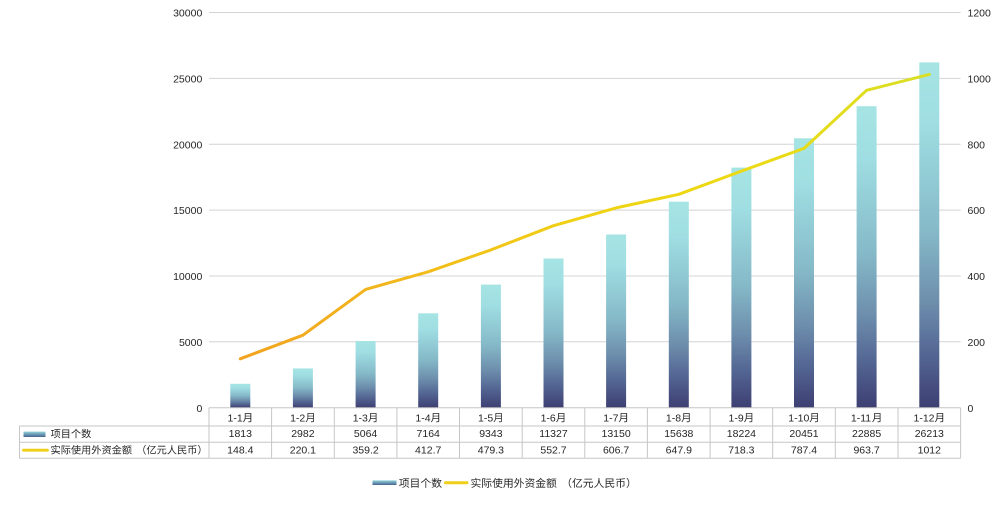  Describe the element at coordinates (303, 451) in the screenshot. I see `svg-text: 220.1` at that location.